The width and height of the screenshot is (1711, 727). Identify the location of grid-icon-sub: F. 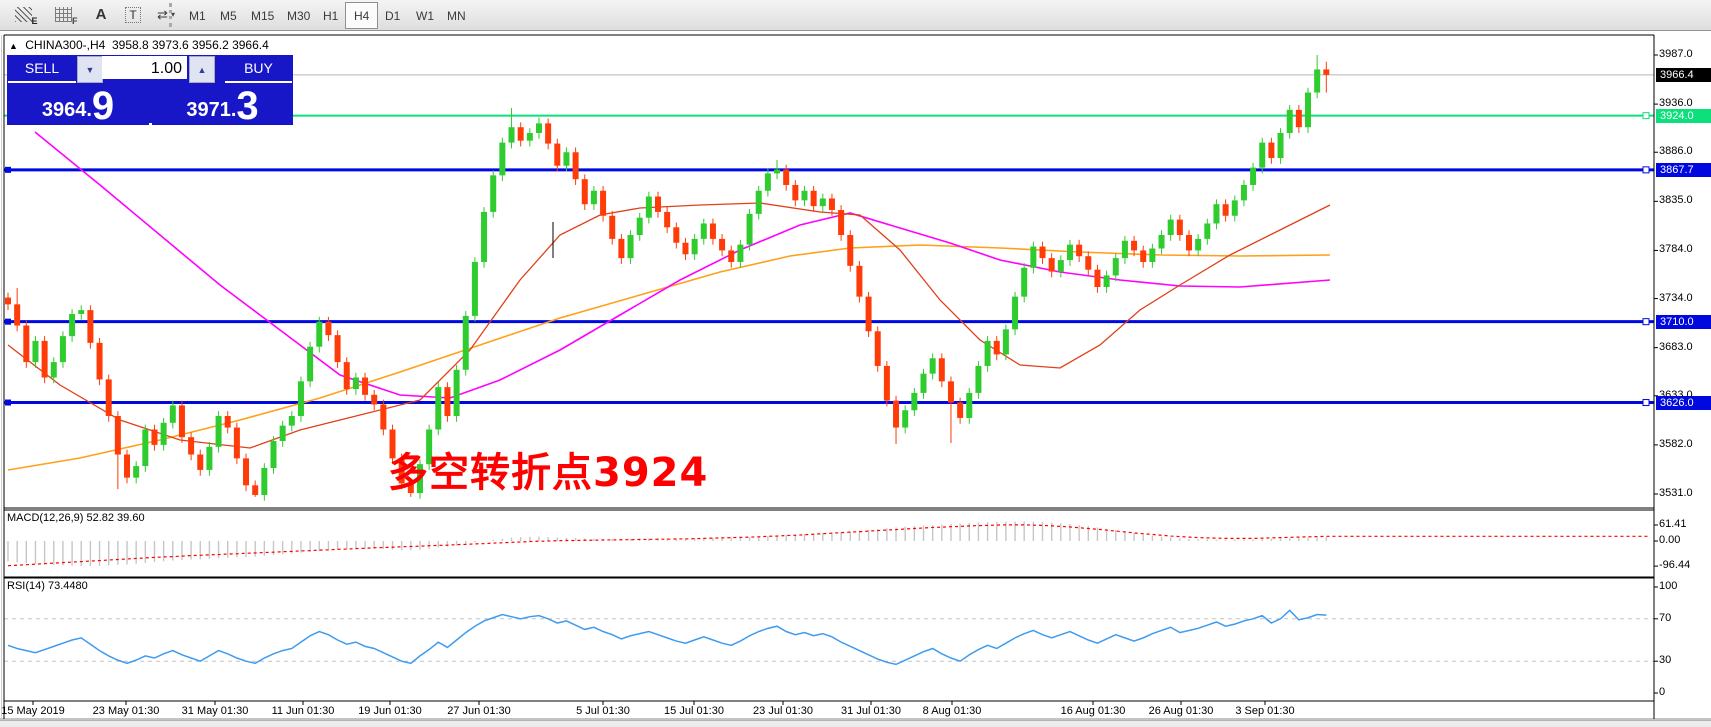
(75, 21).